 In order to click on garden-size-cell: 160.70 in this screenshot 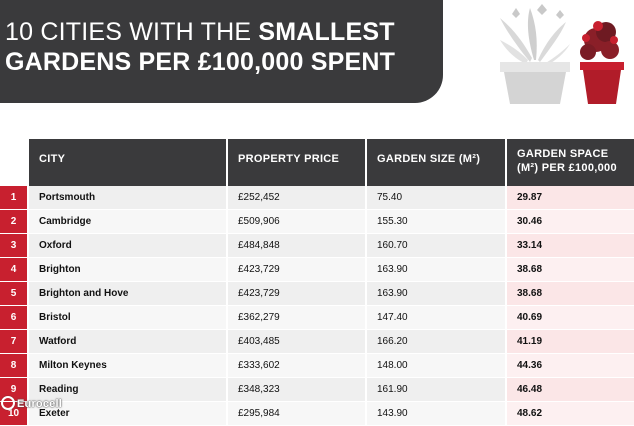, I will do `click(435, 245)`.